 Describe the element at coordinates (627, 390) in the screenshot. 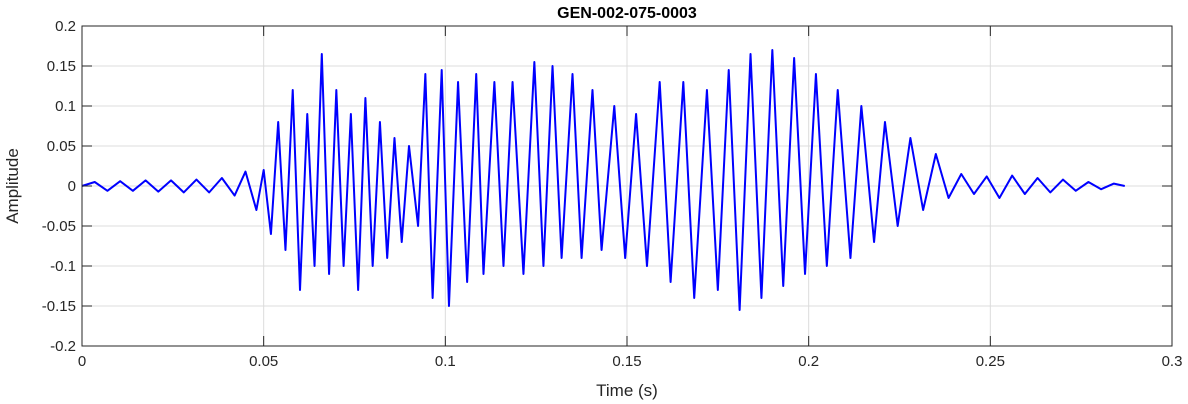

I see `x-axis-title: Time (s)` at that location.